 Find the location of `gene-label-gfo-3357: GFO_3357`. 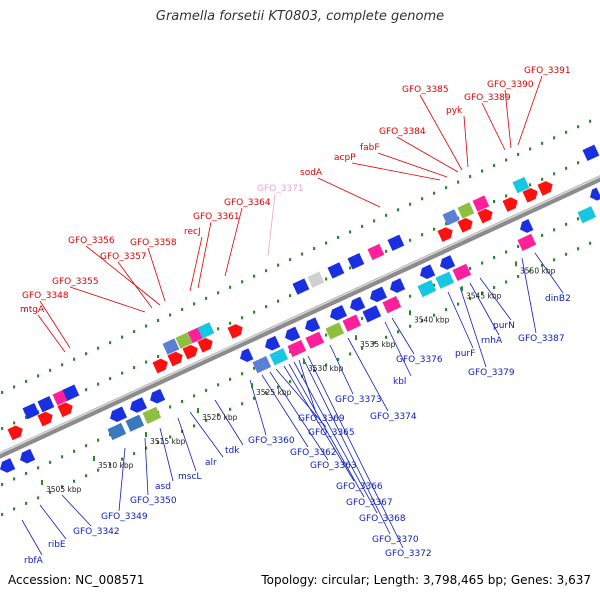

gene-label-gfo-3357: GFO_3357 is located at coordinates (123, 257).